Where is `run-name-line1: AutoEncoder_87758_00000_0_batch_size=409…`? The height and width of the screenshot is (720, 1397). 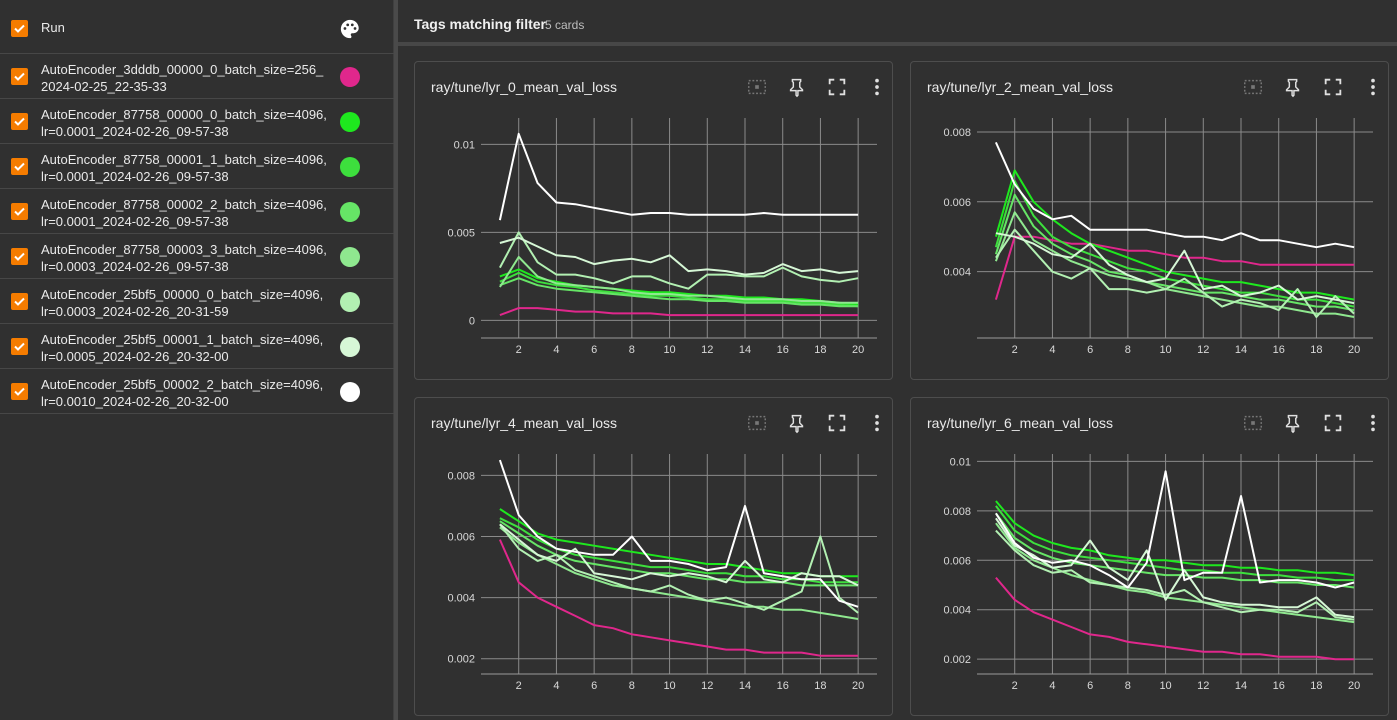
run-name-line1: AutoEncoder_87758_00000_0_batch_size=409… is located at coordinates (184, 114).